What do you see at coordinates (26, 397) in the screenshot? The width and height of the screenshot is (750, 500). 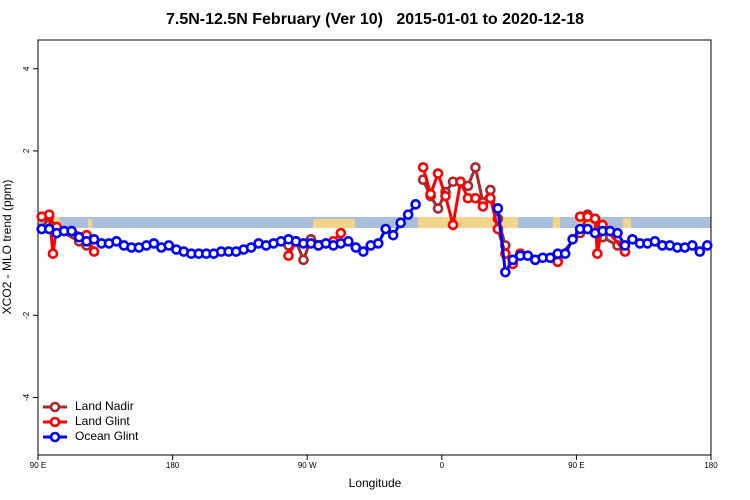 I see `y-tick-label: -4` at bounding box center [26, 397].